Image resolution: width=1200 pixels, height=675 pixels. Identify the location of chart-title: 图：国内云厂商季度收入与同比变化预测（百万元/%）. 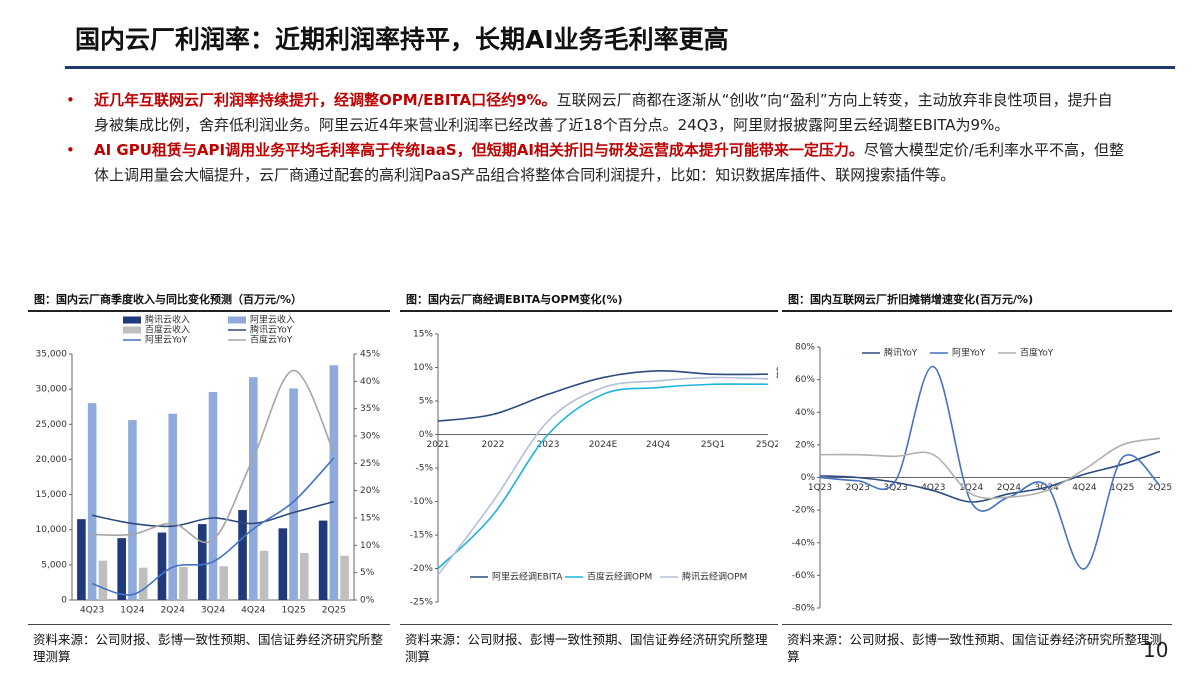
(168, 299).